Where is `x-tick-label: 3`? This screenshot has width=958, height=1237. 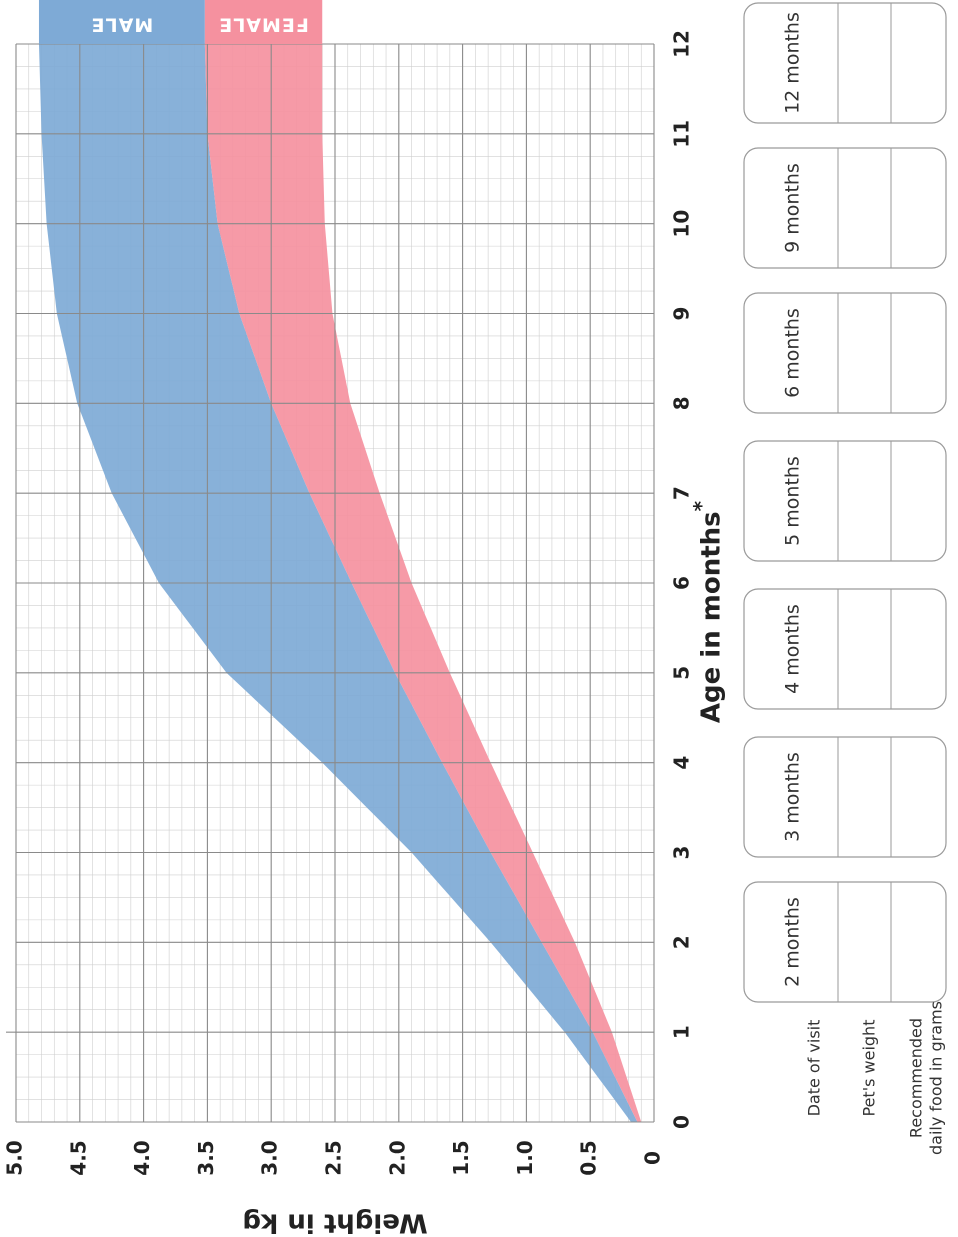
x-tick-label: 3 is located at coordinates (682, 853).